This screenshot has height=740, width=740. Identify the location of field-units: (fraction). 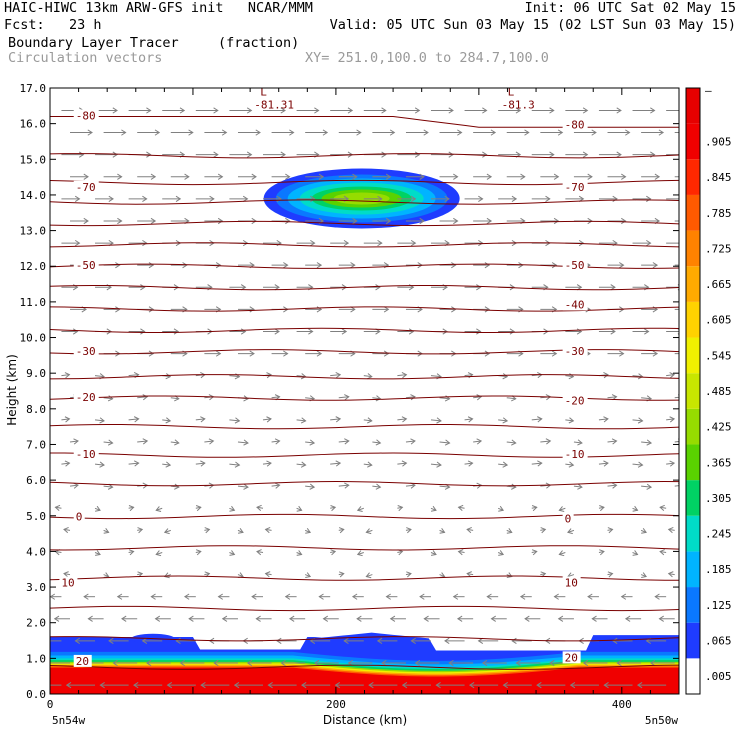
(259, 43).